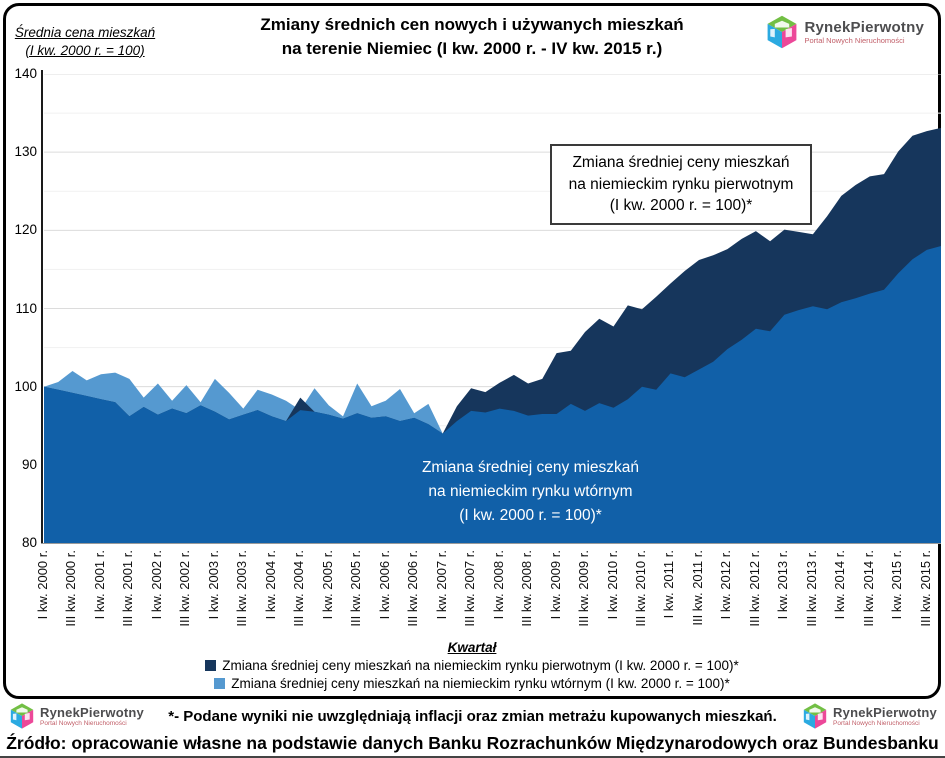 The width and height of the screenshot is (945, 758). Describe the element at coordinates (413, 588) in the screenshot. I see `x-tick-label: III kw. 2006 r.` at that location.